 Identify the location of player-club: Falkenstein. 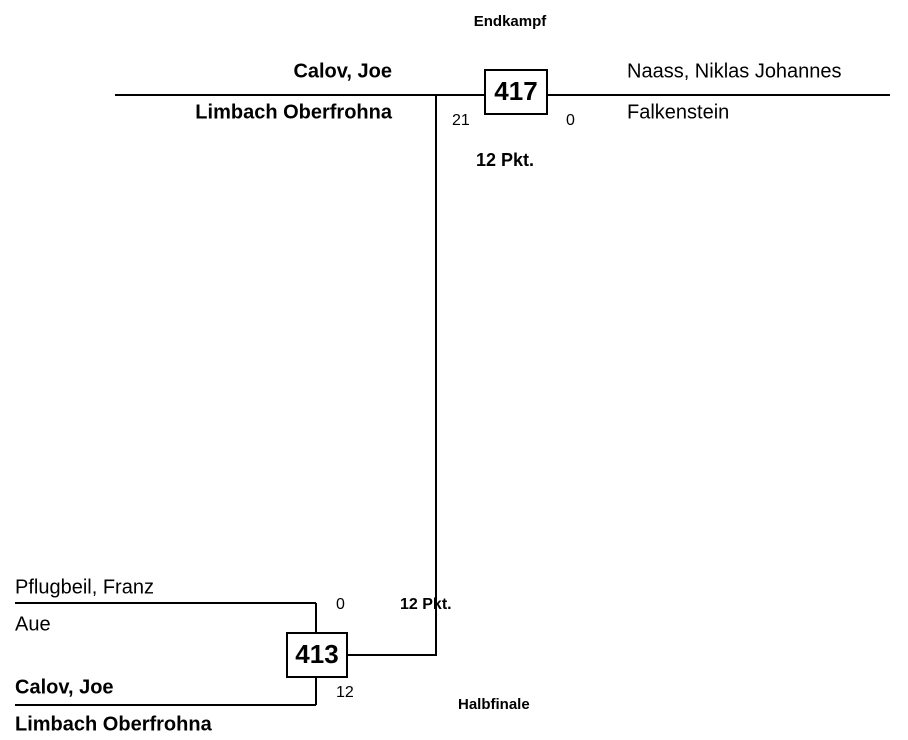
(678, 112).